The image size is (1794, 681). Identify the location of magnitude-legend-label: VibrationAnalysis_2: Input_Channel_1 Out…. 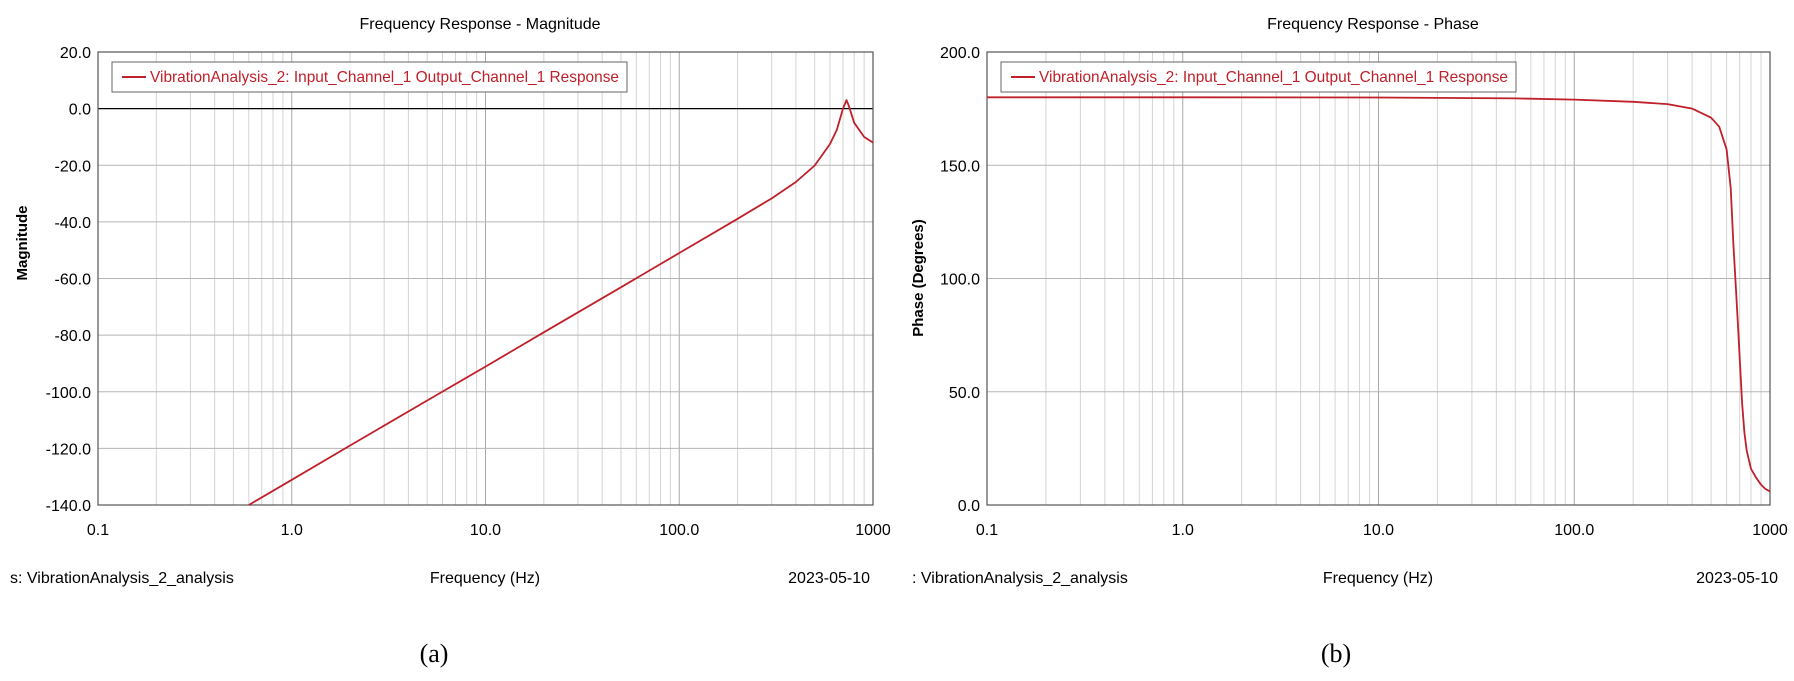
(384, 77).